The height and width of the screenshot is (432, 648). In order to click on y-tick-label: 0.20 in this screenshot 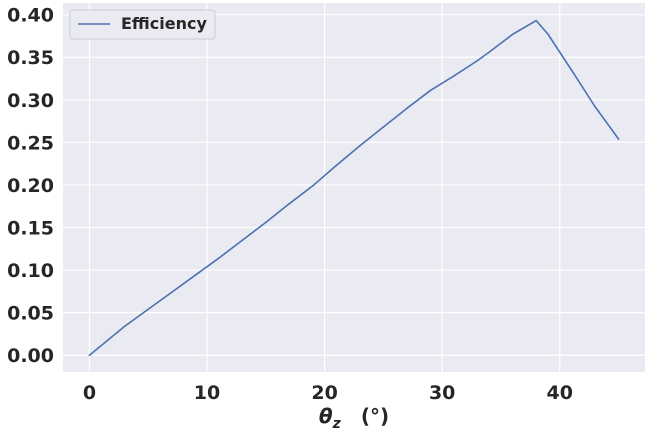, I will do `click(30, 186)`.